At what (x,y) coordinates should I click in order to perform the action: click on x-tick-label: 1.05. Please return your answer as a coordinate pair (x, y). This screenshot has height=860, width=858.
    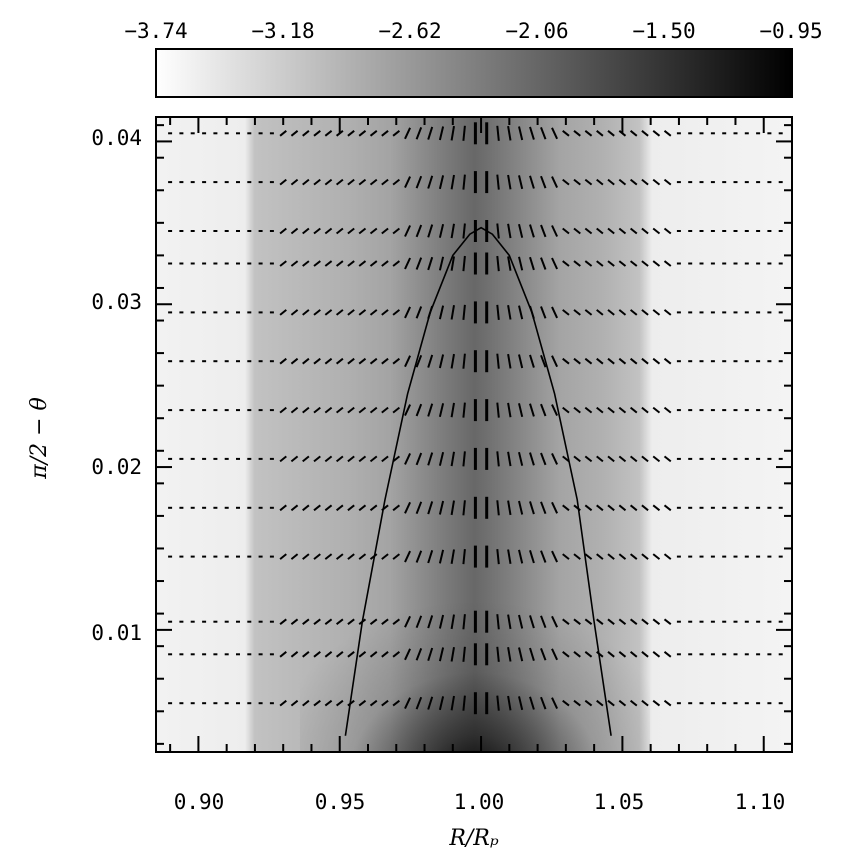
    Looking at the image, I should click on (619, 802).